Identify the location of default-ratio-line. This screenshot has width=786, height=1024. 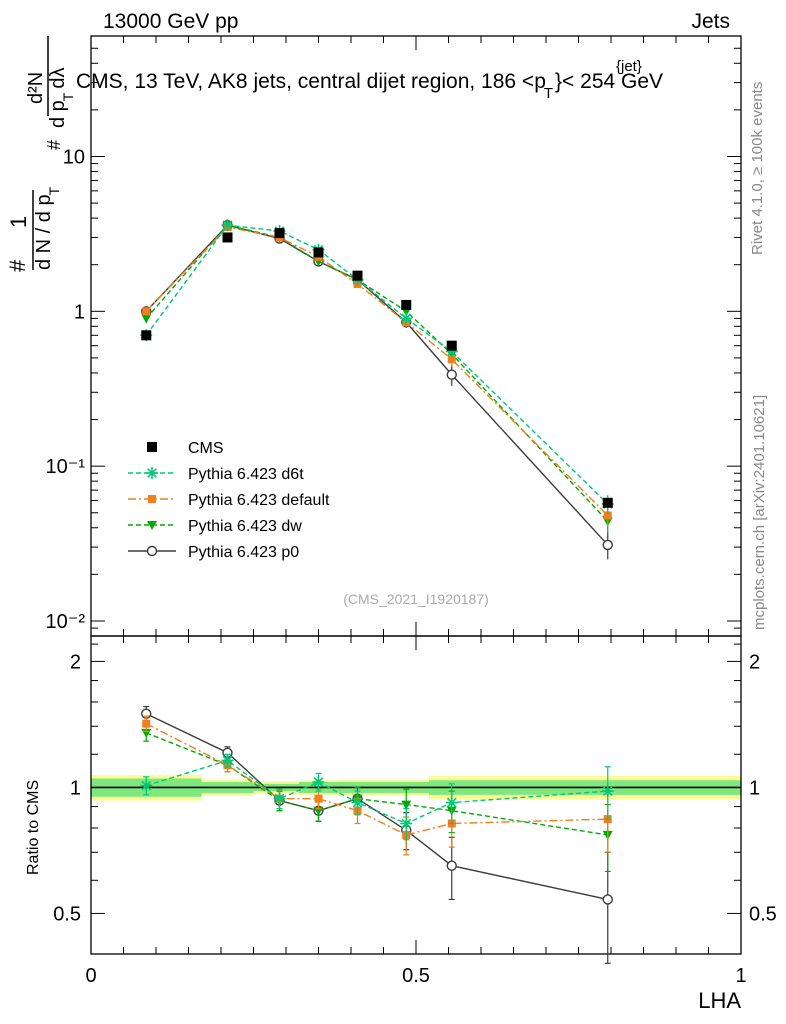
(376, 779).